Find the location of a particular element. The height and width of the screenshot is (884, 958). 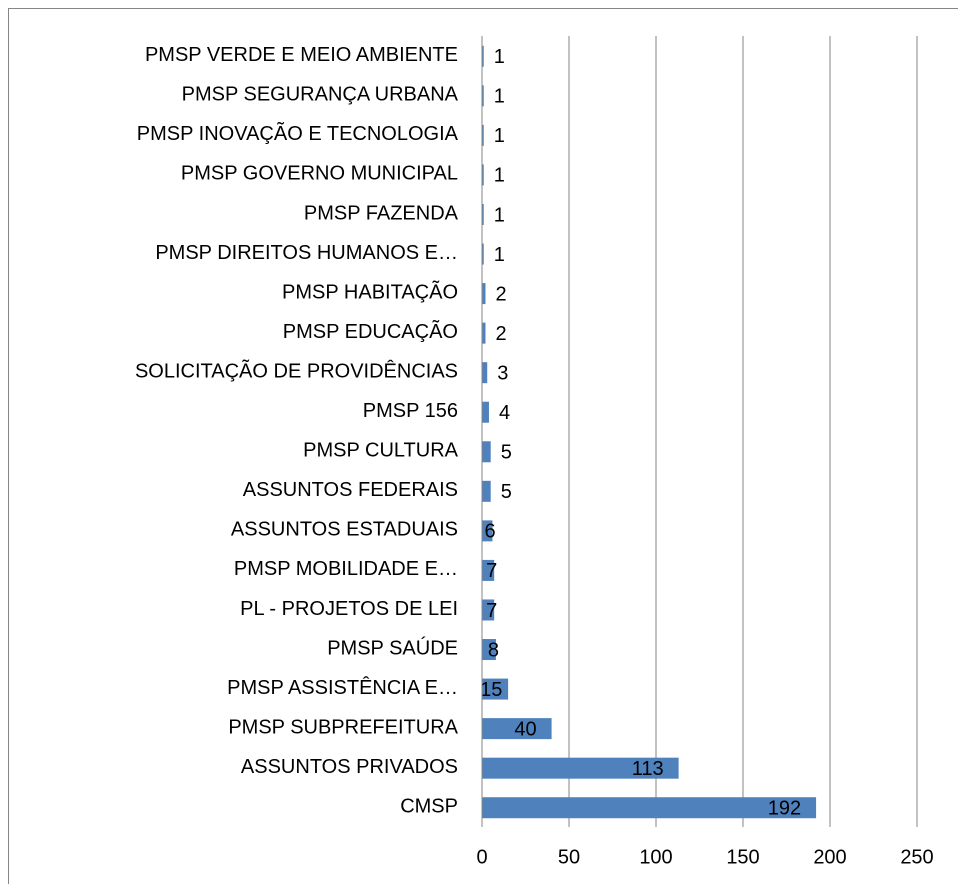

data-label: 40 is located at coordinates (525, 729).